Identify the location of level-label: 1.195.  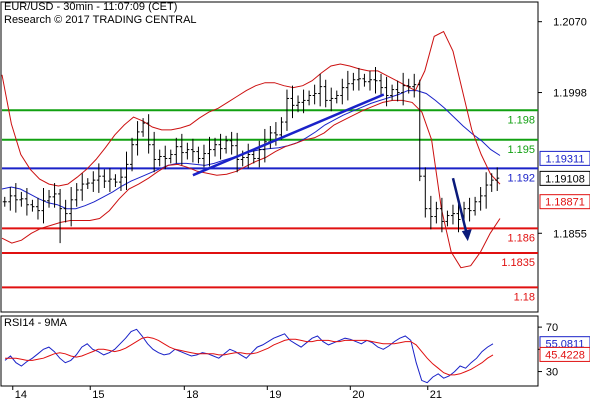
(521, 150).